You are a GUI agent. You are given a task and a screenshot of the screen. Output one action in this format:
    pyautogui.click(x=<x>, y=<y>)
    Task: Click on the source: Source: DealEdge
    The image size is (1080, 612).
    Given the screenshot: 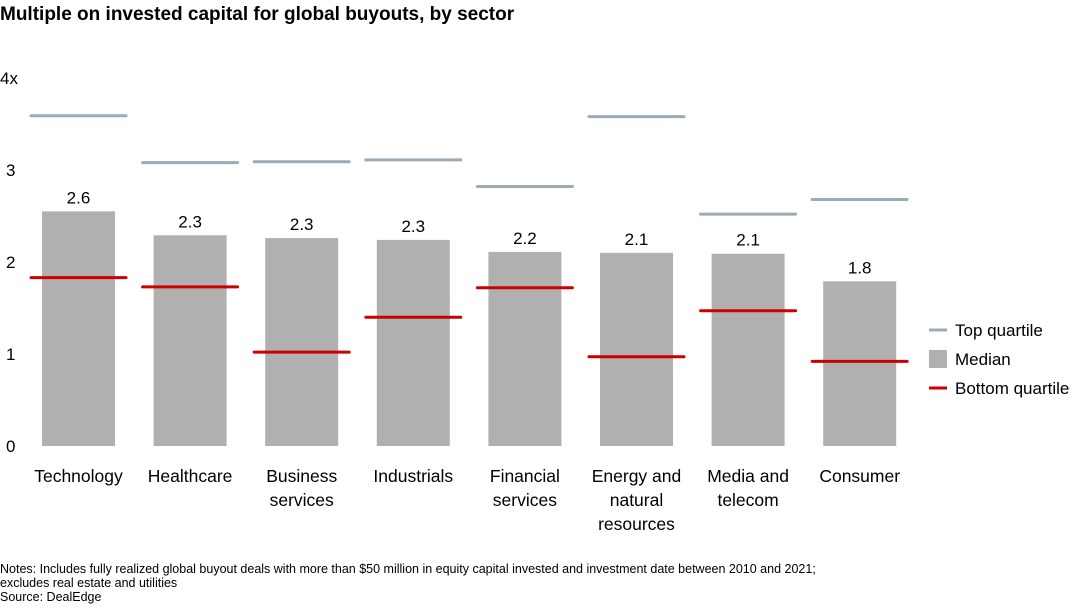 What is the action you would take?
    pyautogui.click(x=51, y=597)
    